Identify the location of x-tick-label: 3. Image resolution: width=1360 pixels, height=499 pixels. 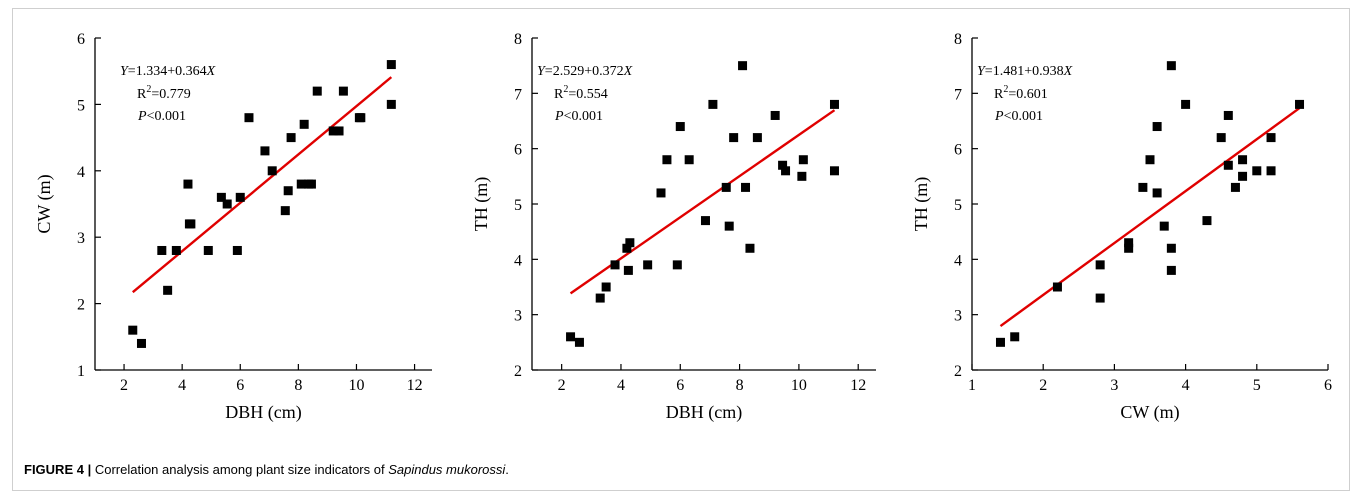
(1114, 385).